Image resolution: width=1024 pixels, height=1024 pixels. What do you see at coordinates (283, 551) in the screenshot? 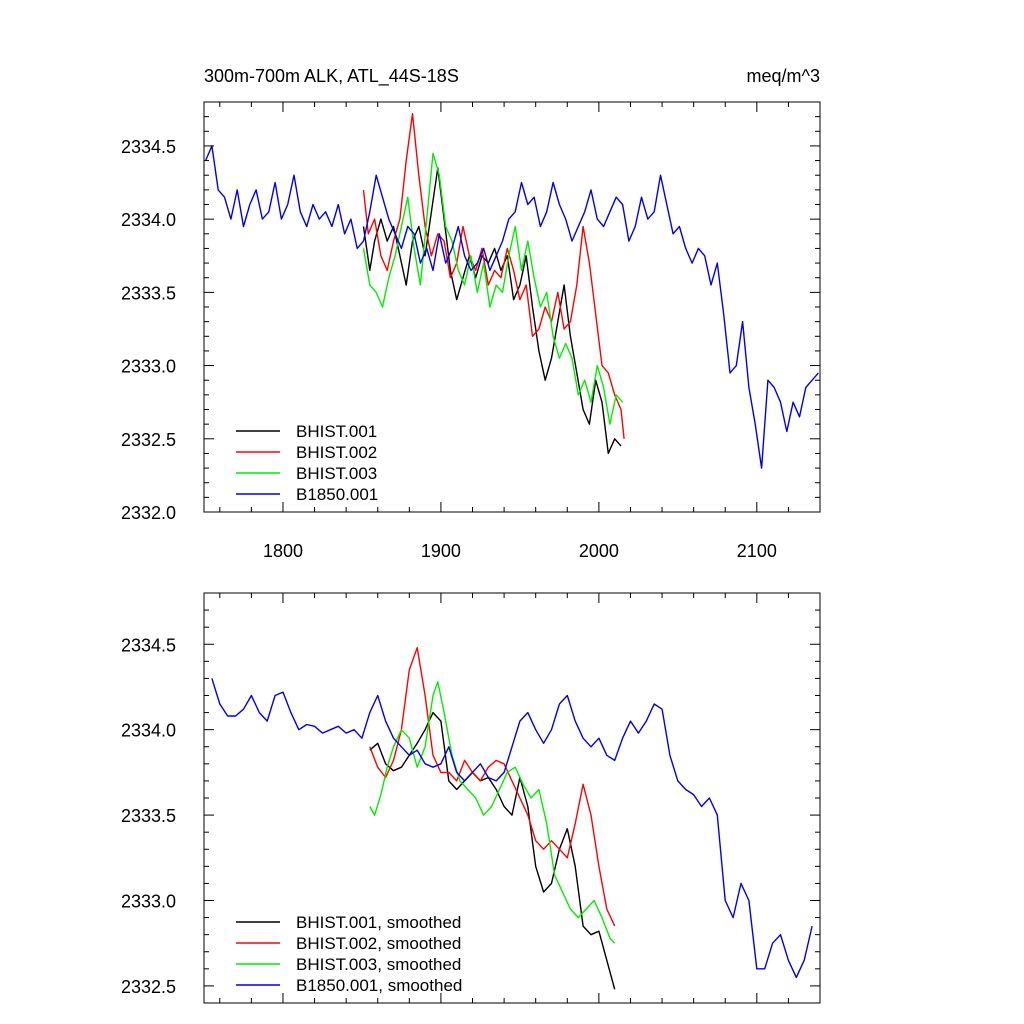
I see `top-x-tick-label: 1800` at bounding box center [283, 551].